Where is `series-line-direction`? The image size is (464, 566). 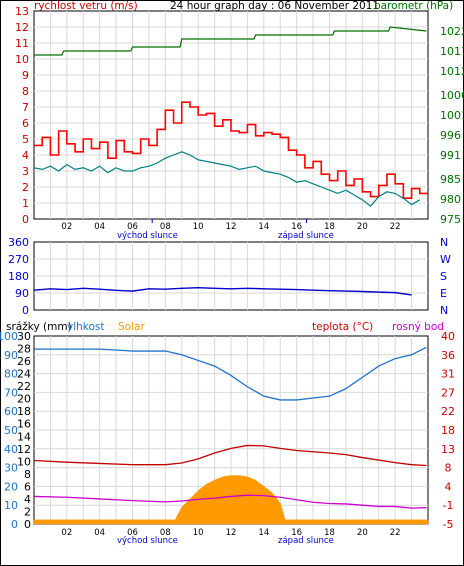 series-line-direction is located at coordinates (222, 291).